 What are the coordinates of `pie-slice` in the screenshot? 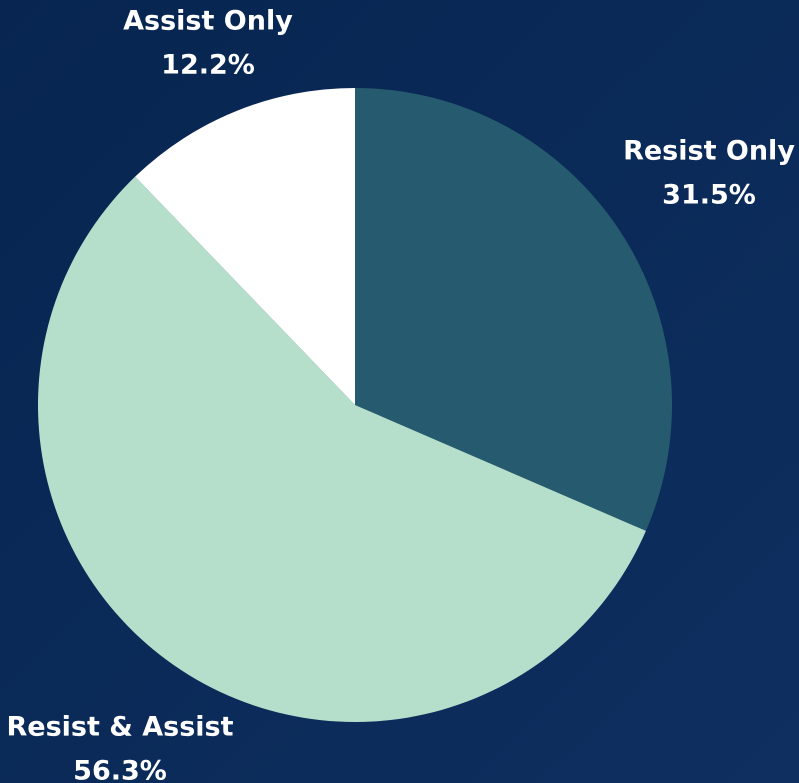 It's located at (245, 246).